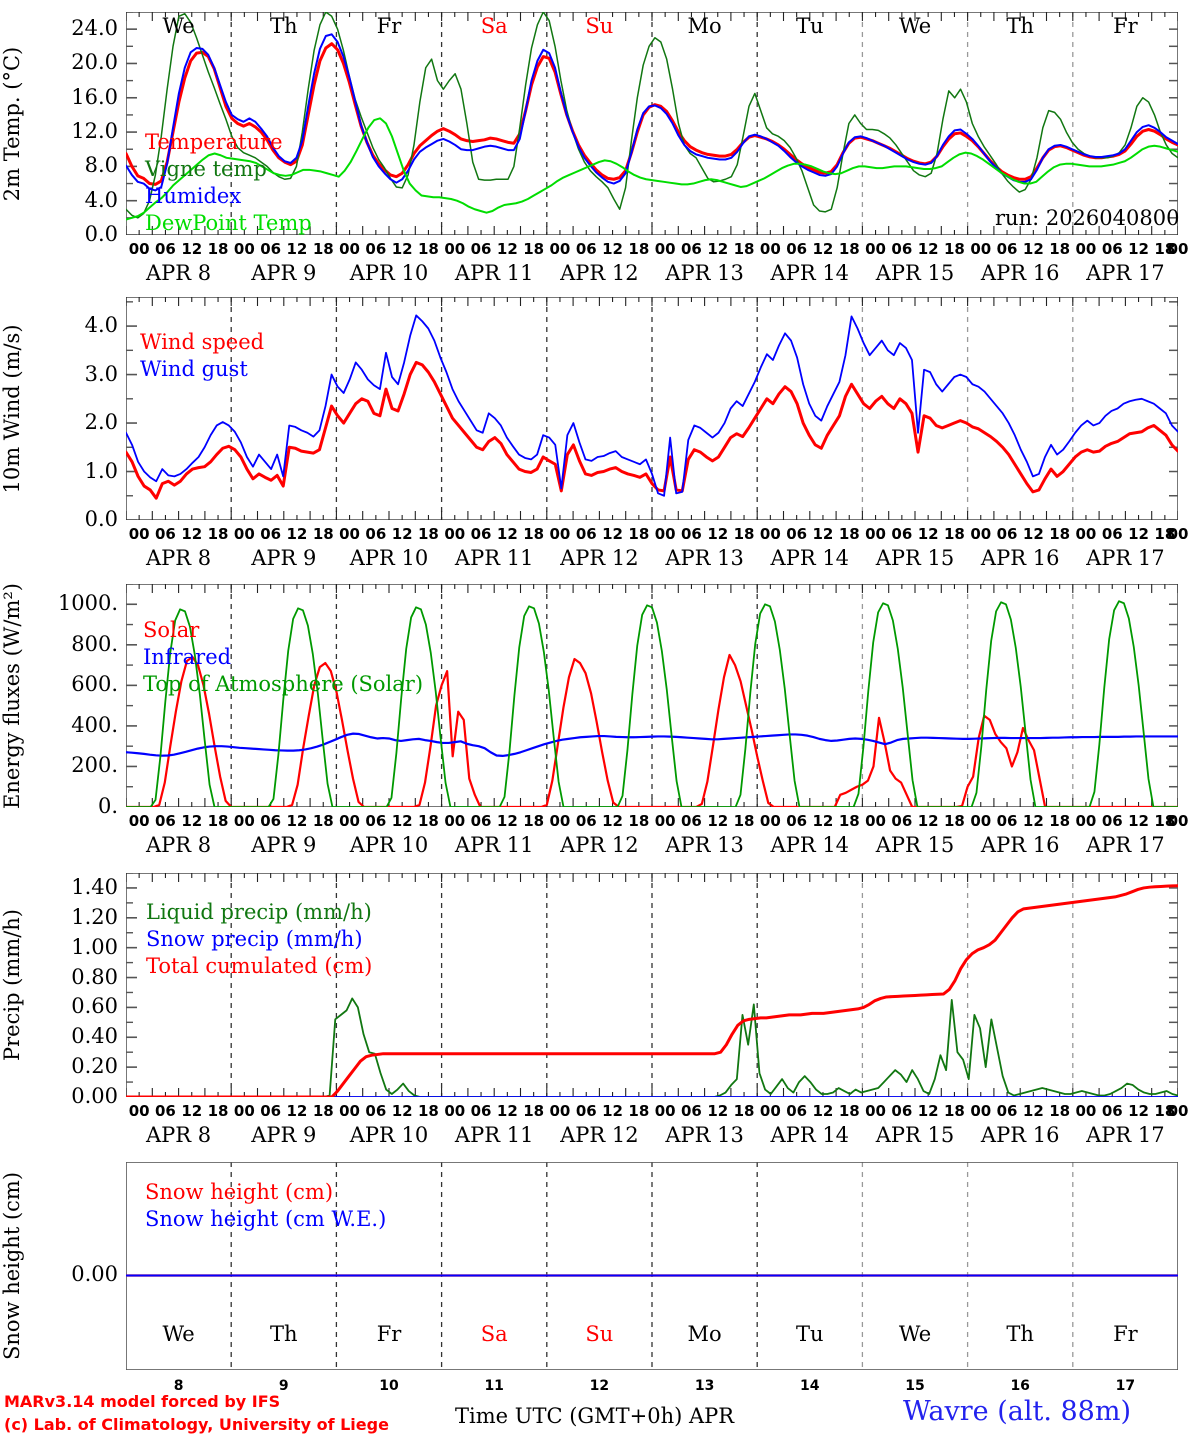 The image size is (1194, 1440). I want to click on y-tick-label: 0., so click(107, 806).